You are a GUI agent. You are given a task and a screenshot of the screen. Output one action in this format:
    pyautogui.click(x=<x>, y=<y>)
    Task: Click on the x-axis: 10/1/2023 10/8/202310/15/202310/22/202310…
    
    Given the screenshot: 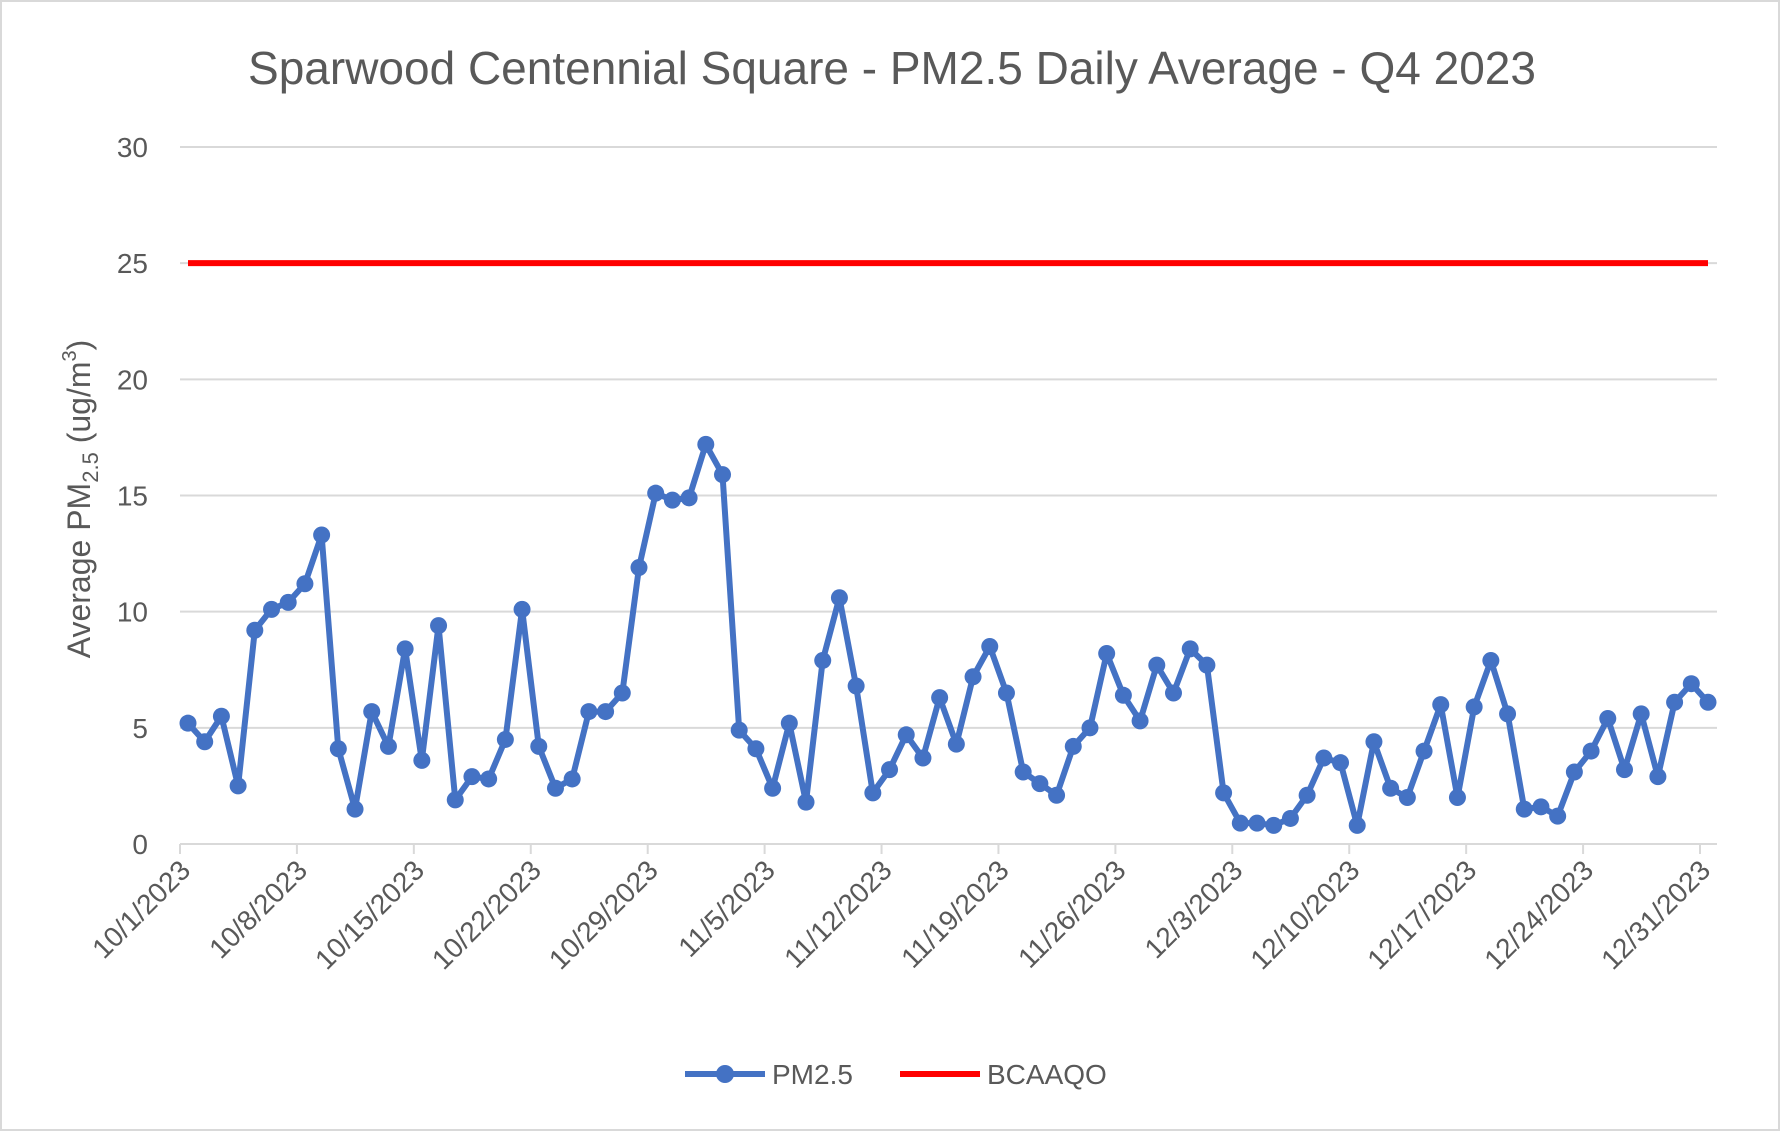 What is the action you would take?
    pyautogui.click(x=901, y=909)
    